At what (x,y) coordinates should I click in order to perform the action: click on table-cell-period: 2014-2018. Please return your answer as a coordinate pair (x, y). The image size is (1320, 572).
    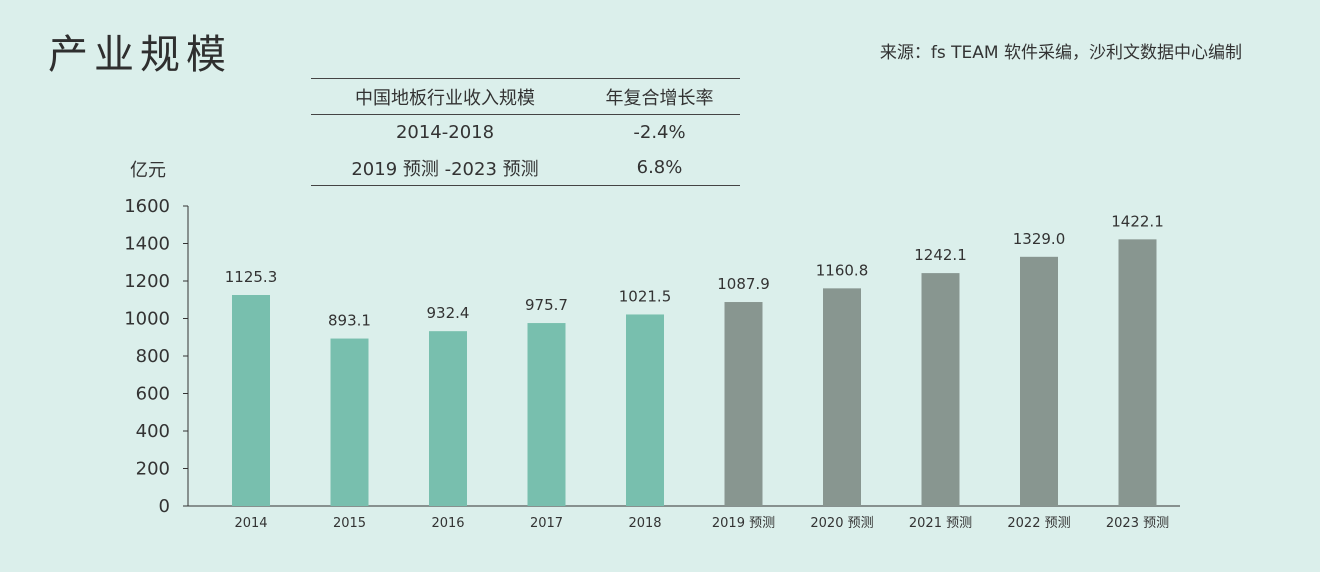
    Looking at the image, I should click on (445, 132).